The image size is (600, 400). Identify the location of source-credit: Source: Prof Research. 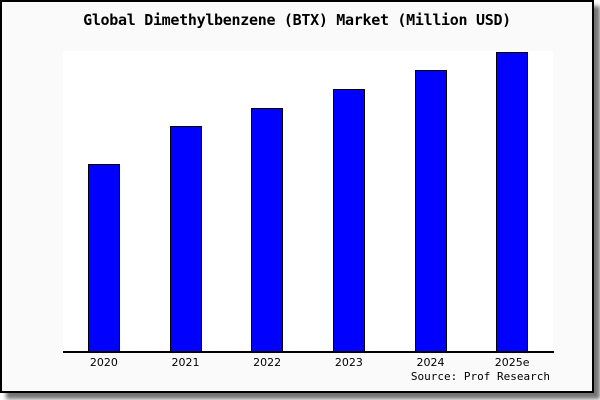
(480, 376).